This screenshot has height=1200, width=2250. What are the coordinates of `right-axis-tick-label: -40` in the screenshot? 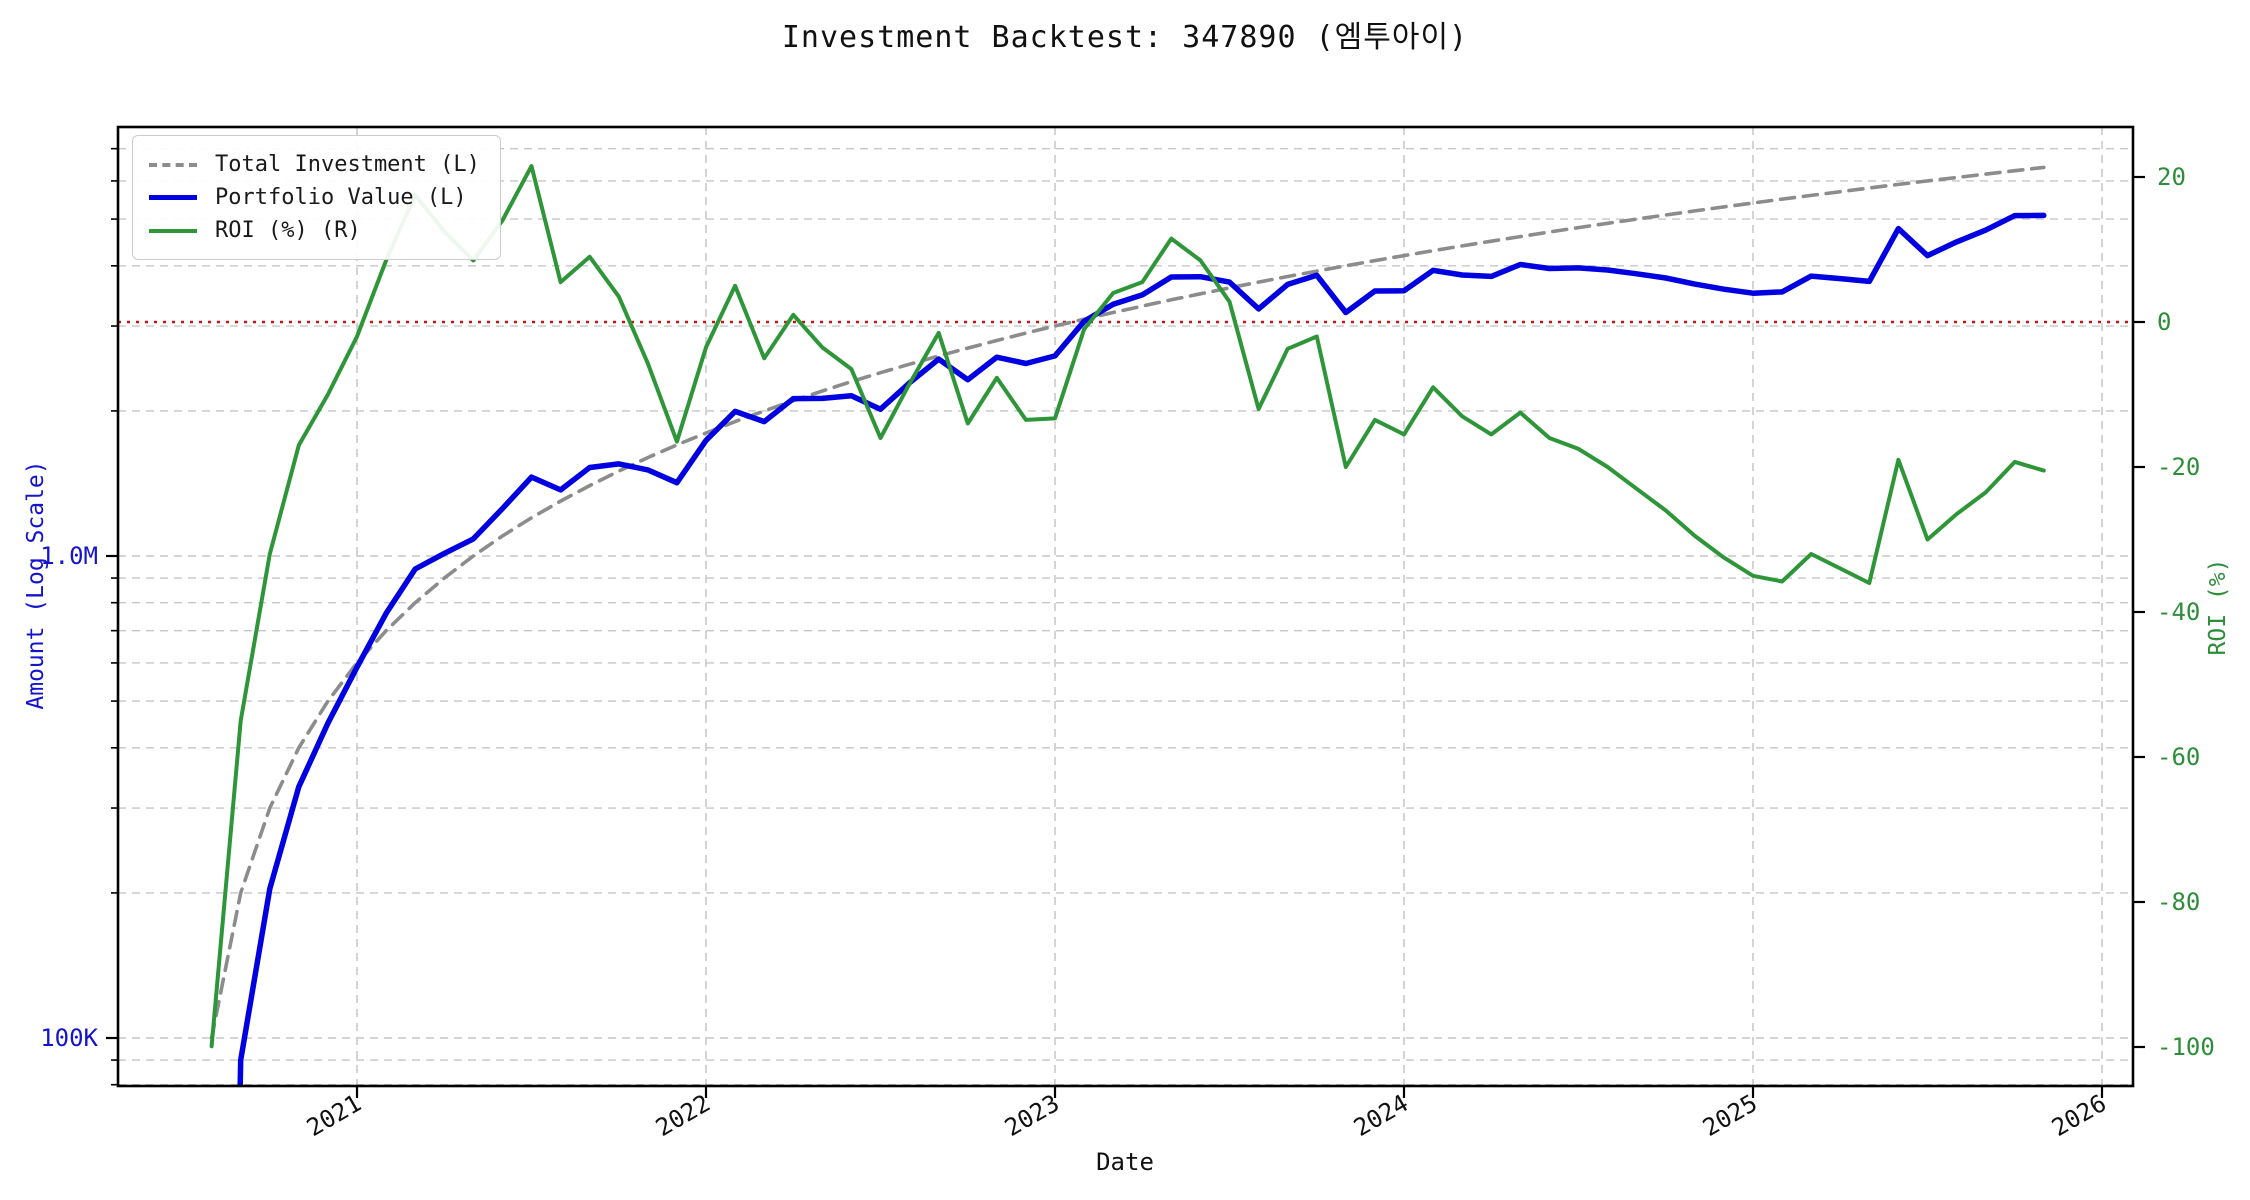 It's located at (2178, 612).